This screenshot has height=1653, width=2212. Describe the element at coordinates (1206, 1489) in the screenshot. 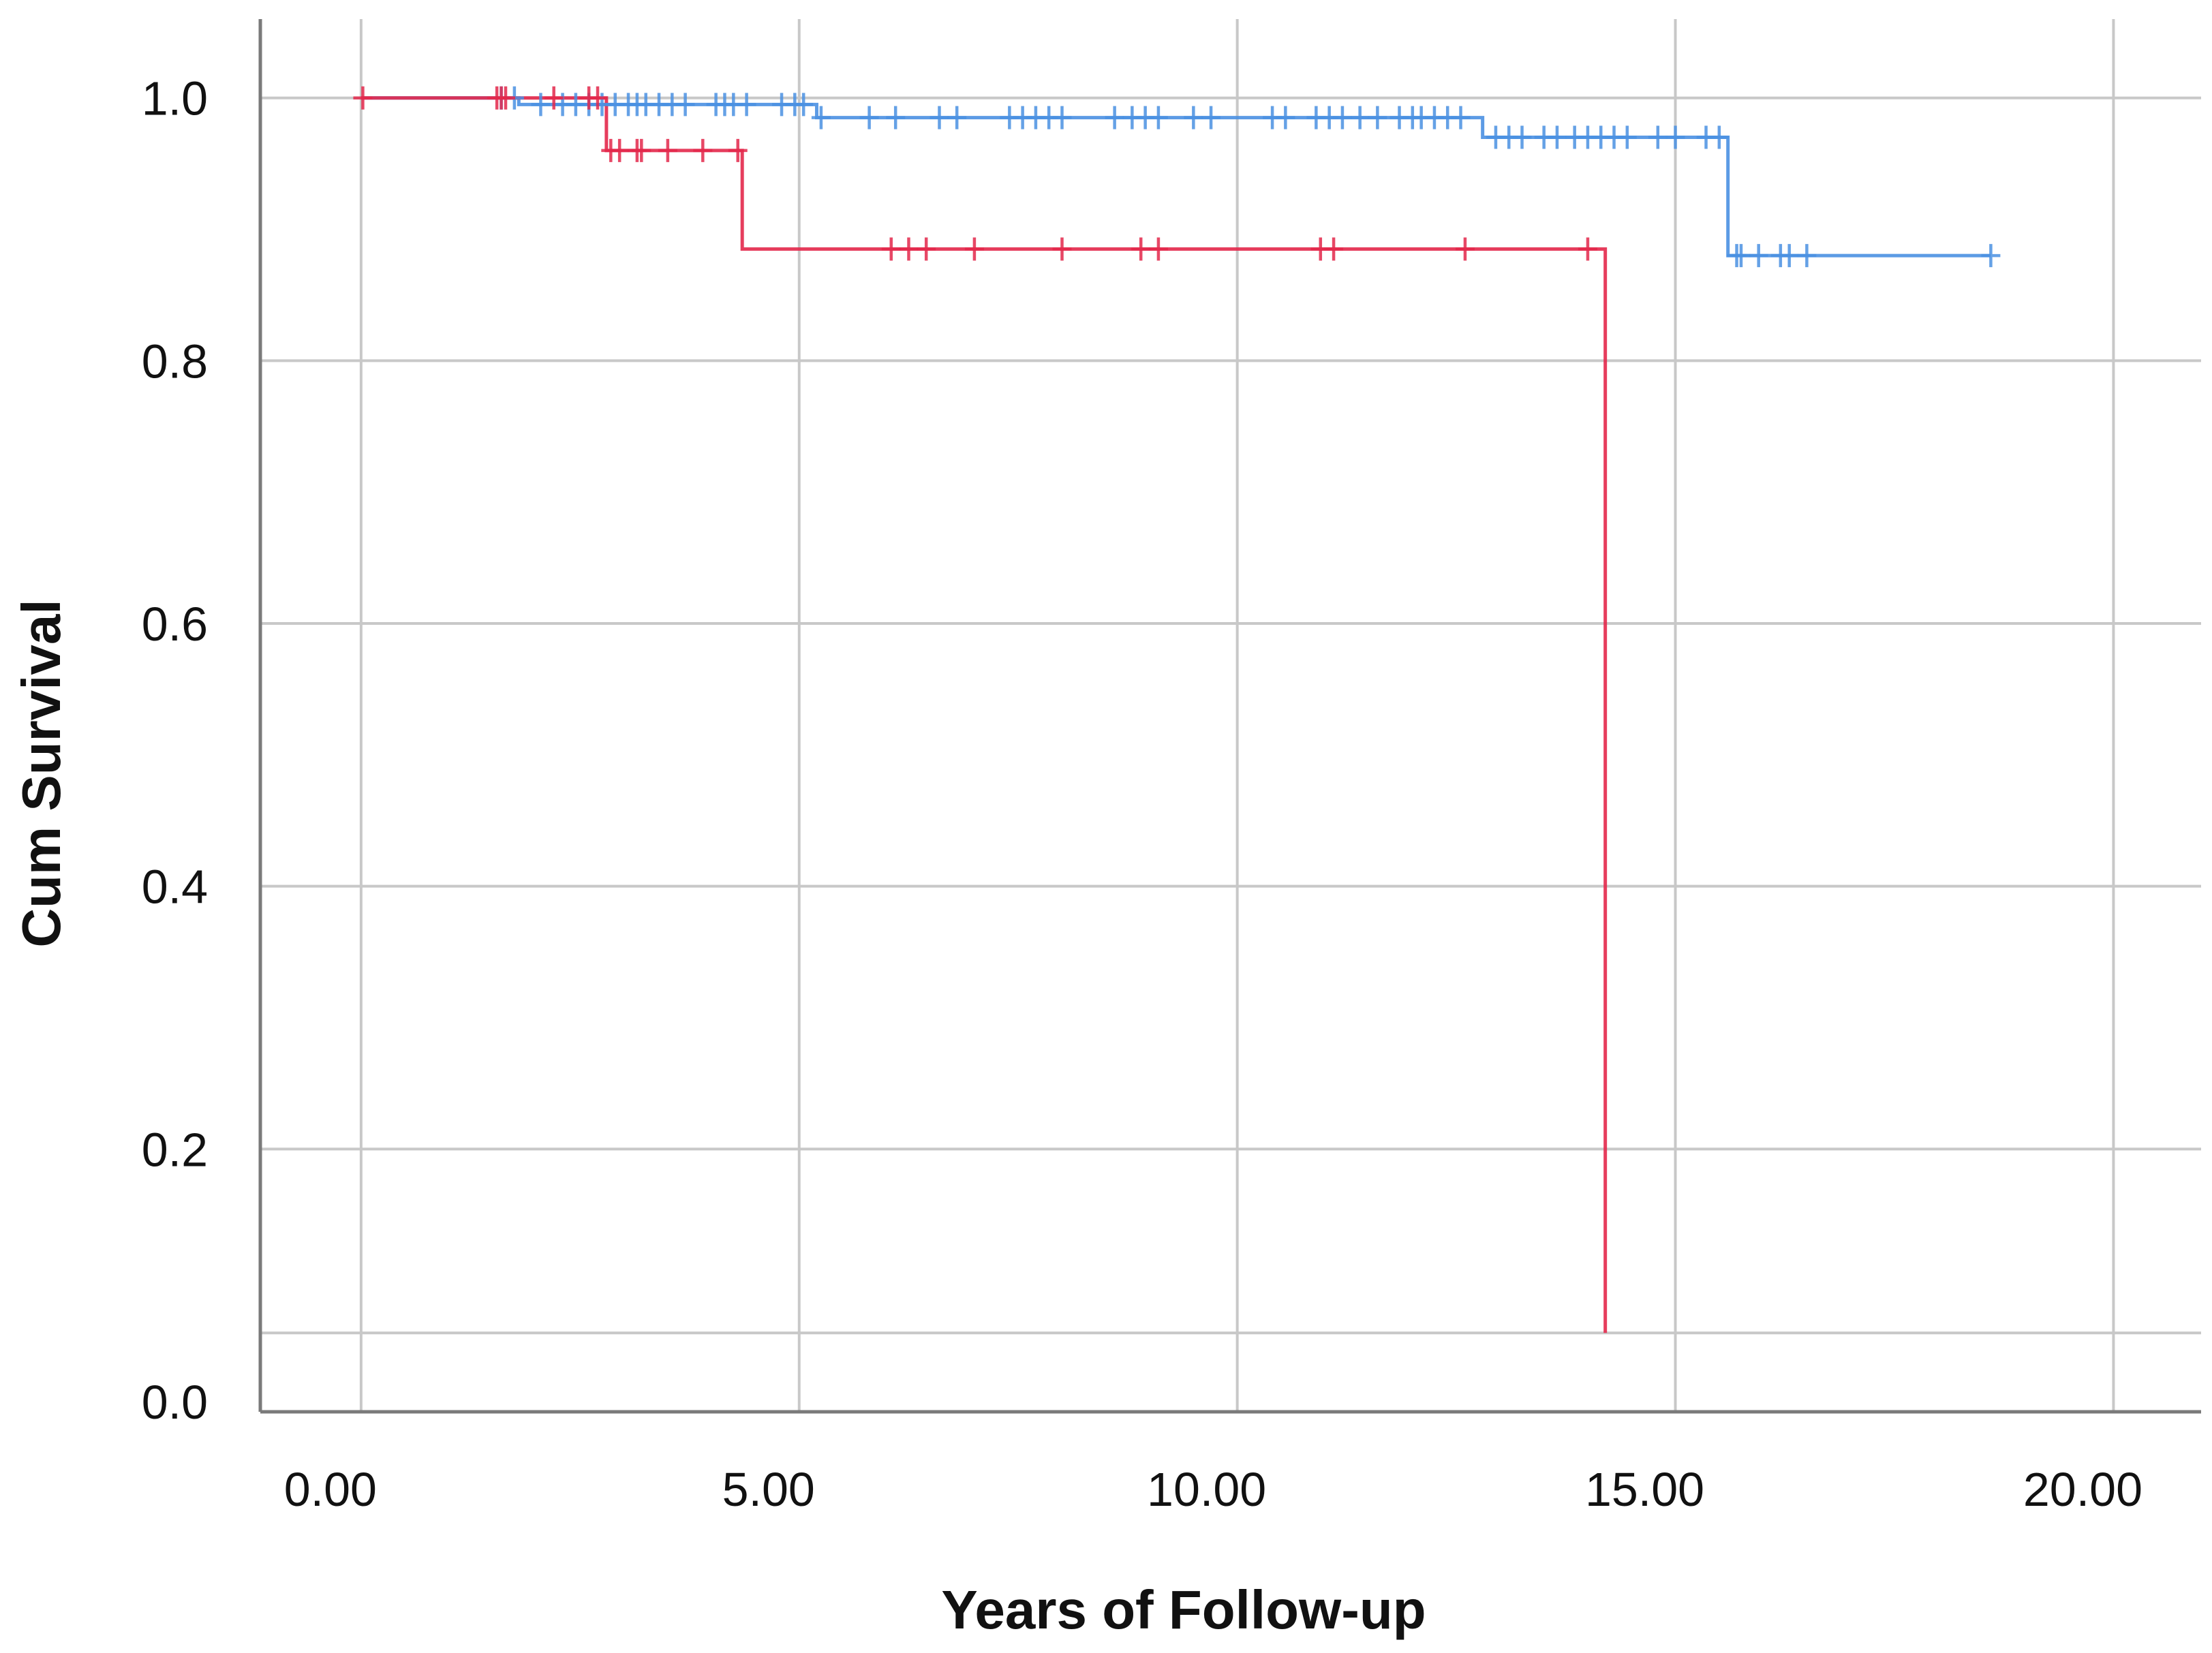

I see `x-tick-label: 10.00` at that location.